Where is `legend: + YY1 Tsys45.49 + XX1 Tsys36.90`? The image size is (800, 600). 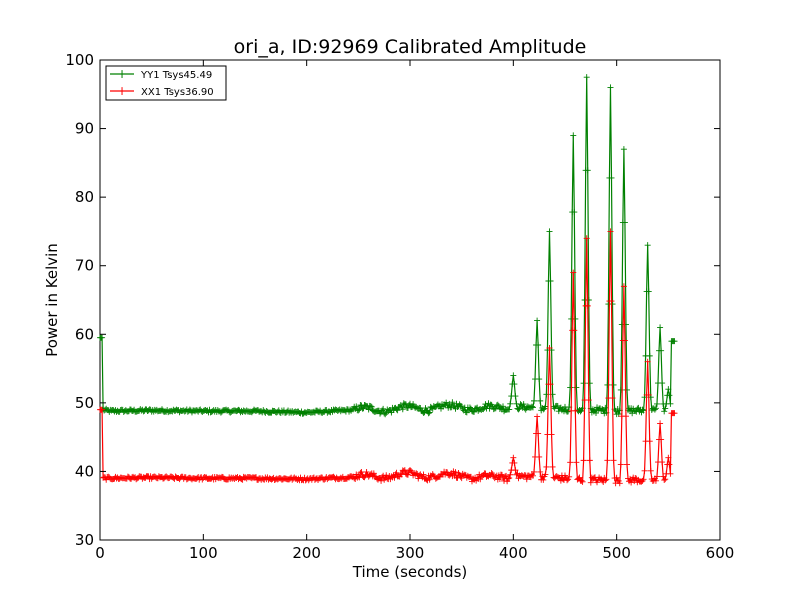 legend: + YY1 Tsys45.49 + XX1 Tsys36.90 is located at coordinates (166, 83).